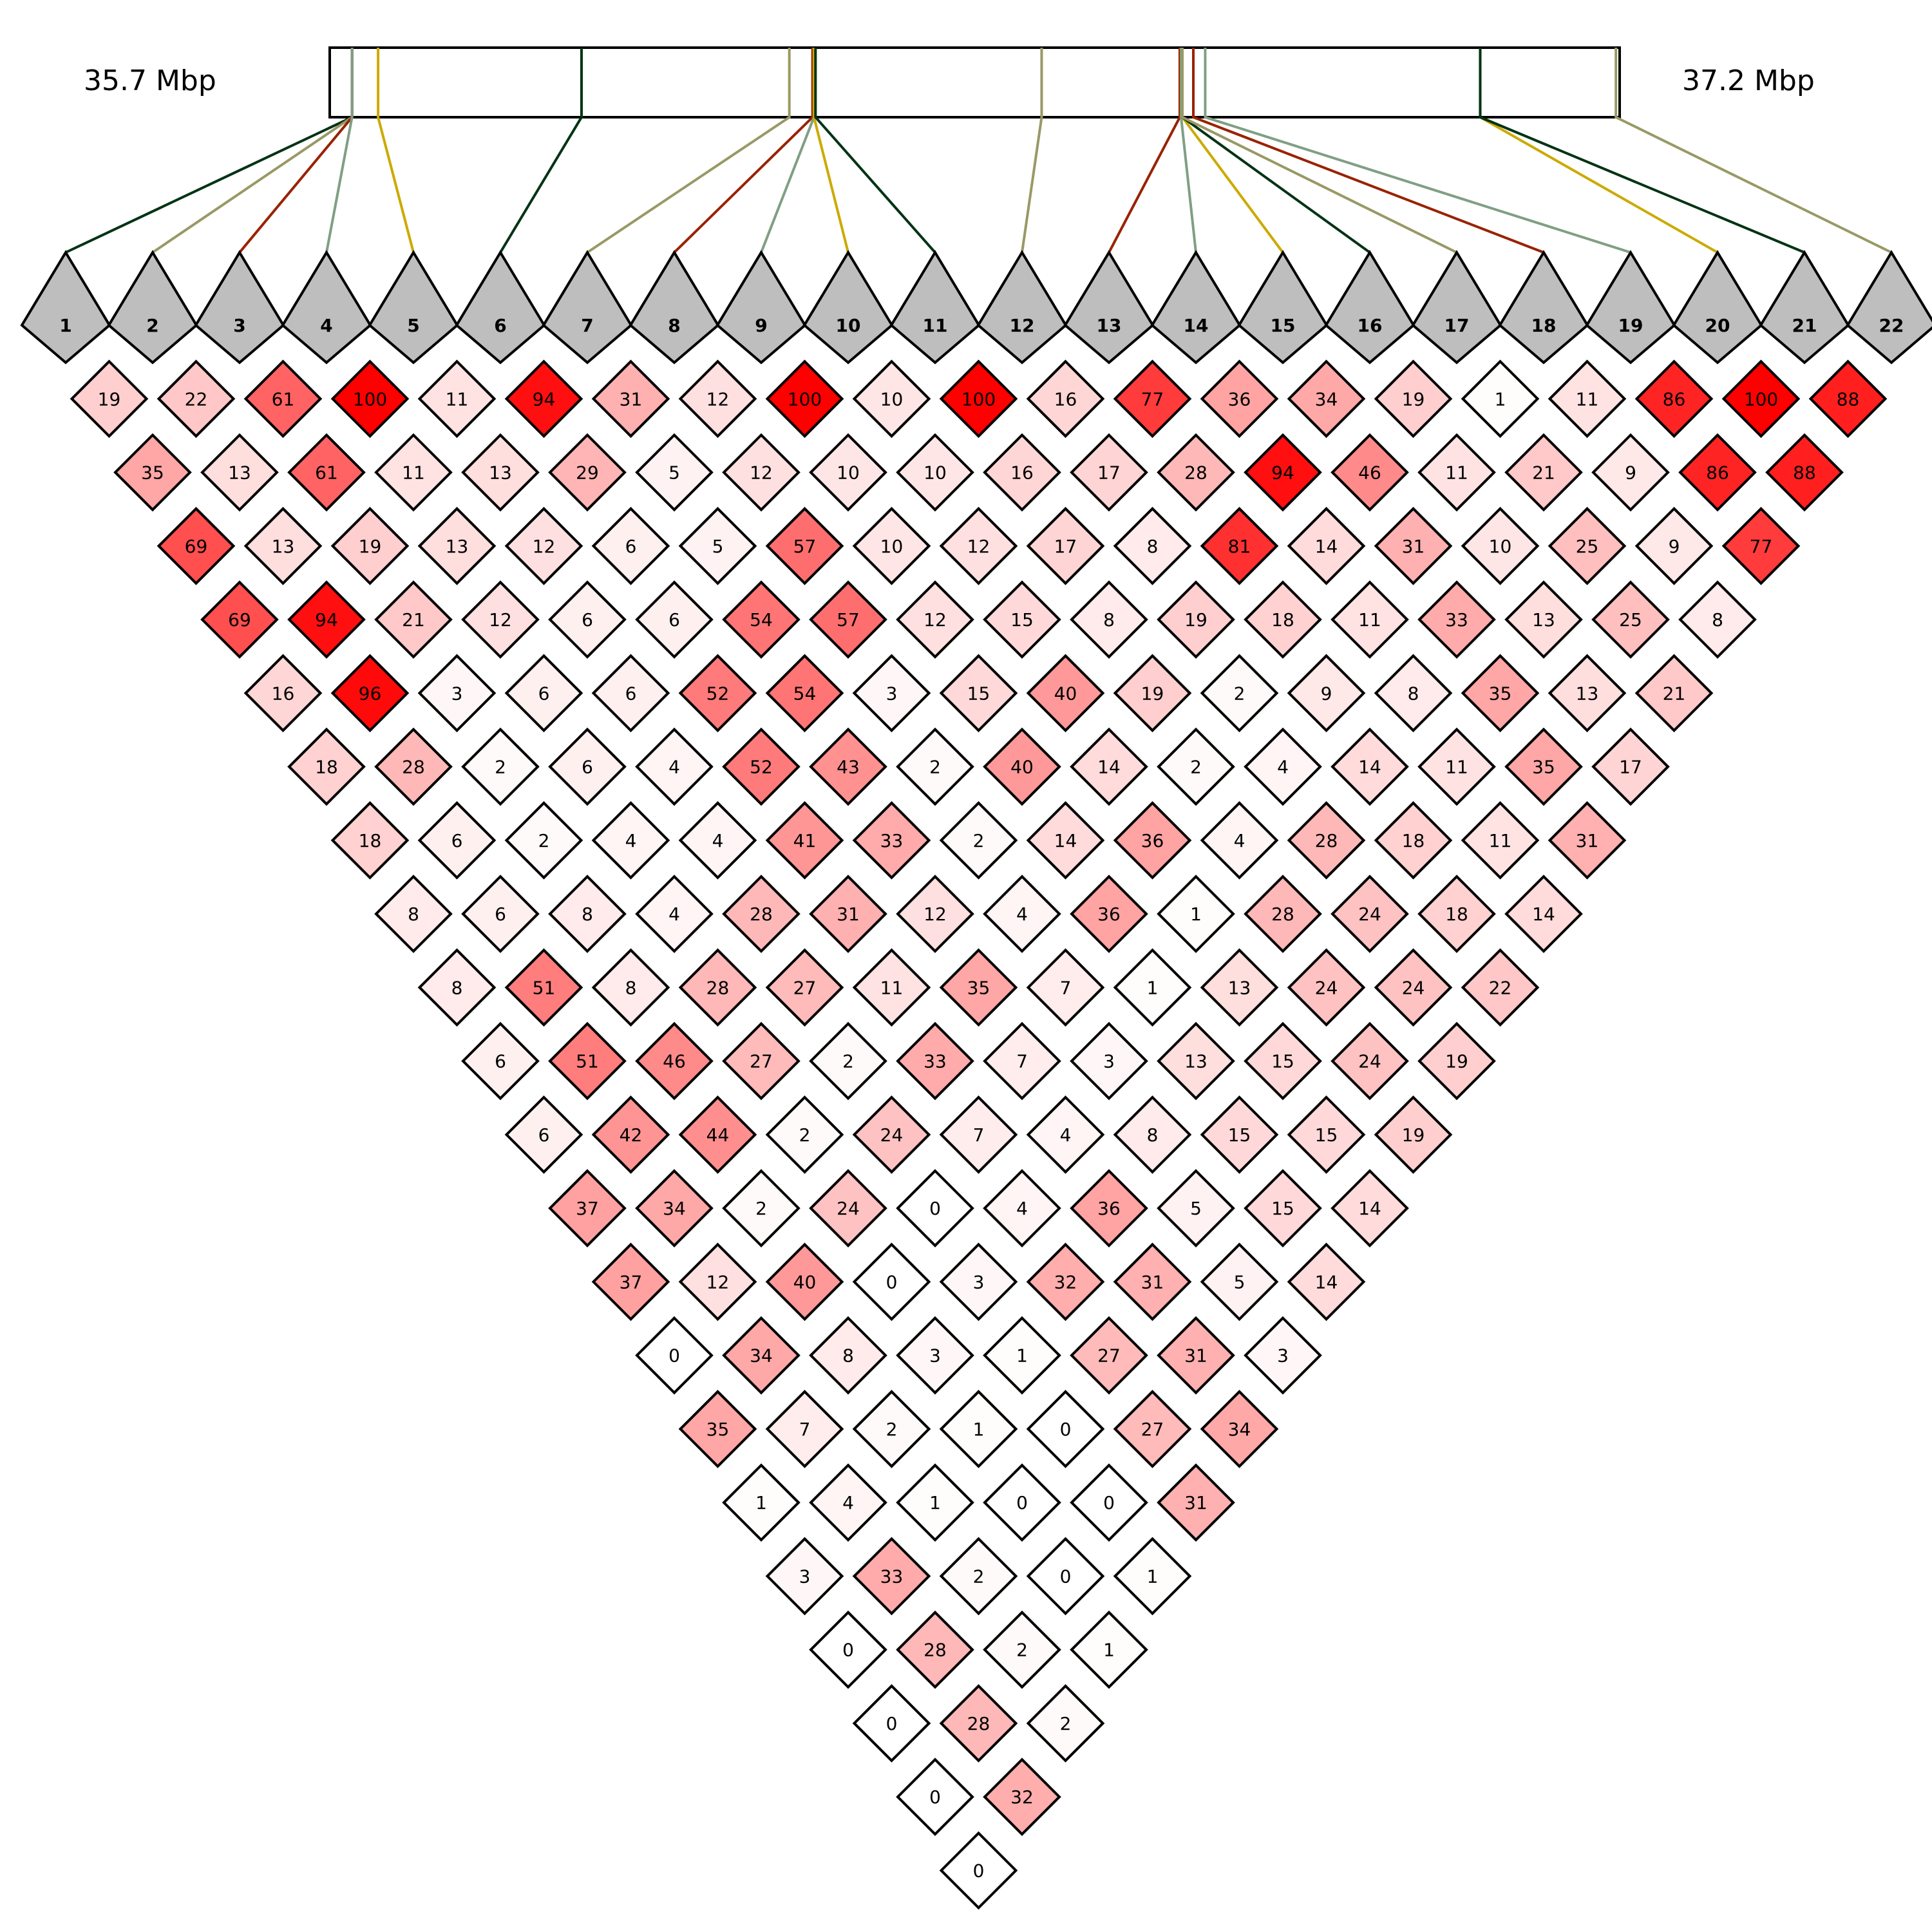 This screenshot has height=1932, width=1932. I want to click on marker-21: 21, so click(1805, 307).